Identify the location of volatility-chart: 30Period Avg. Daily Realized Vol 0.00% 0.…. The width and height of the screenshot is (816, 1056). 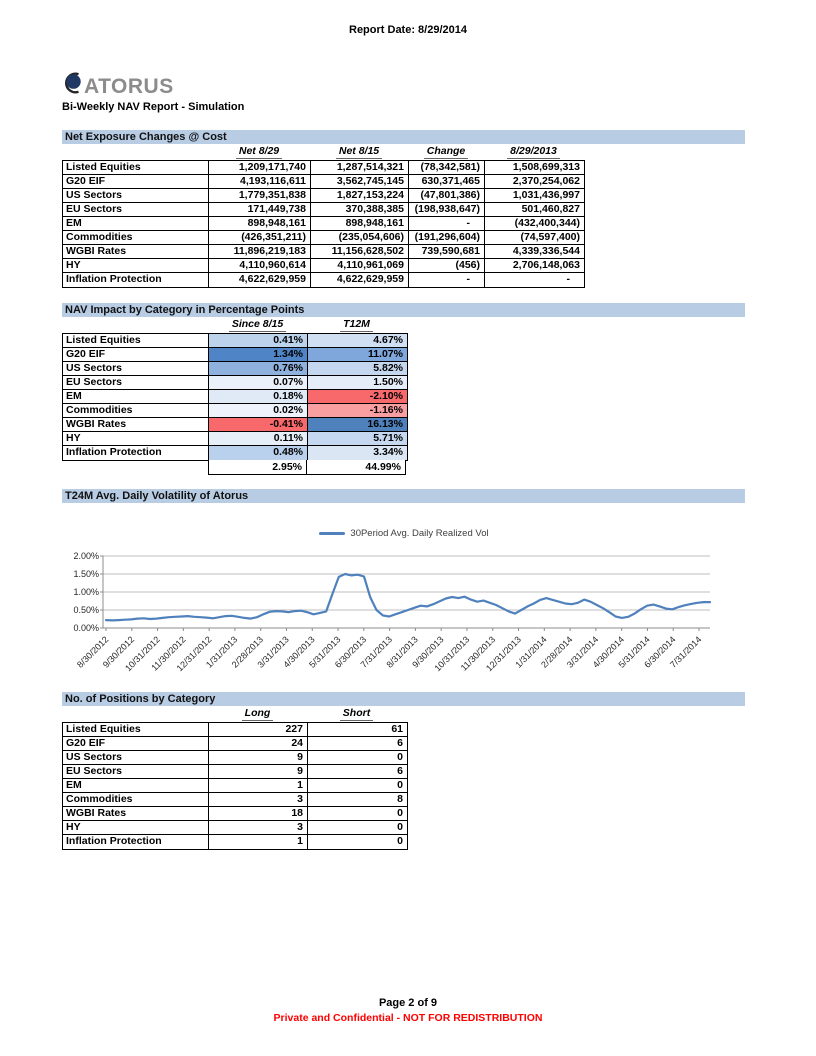
(404, 600).